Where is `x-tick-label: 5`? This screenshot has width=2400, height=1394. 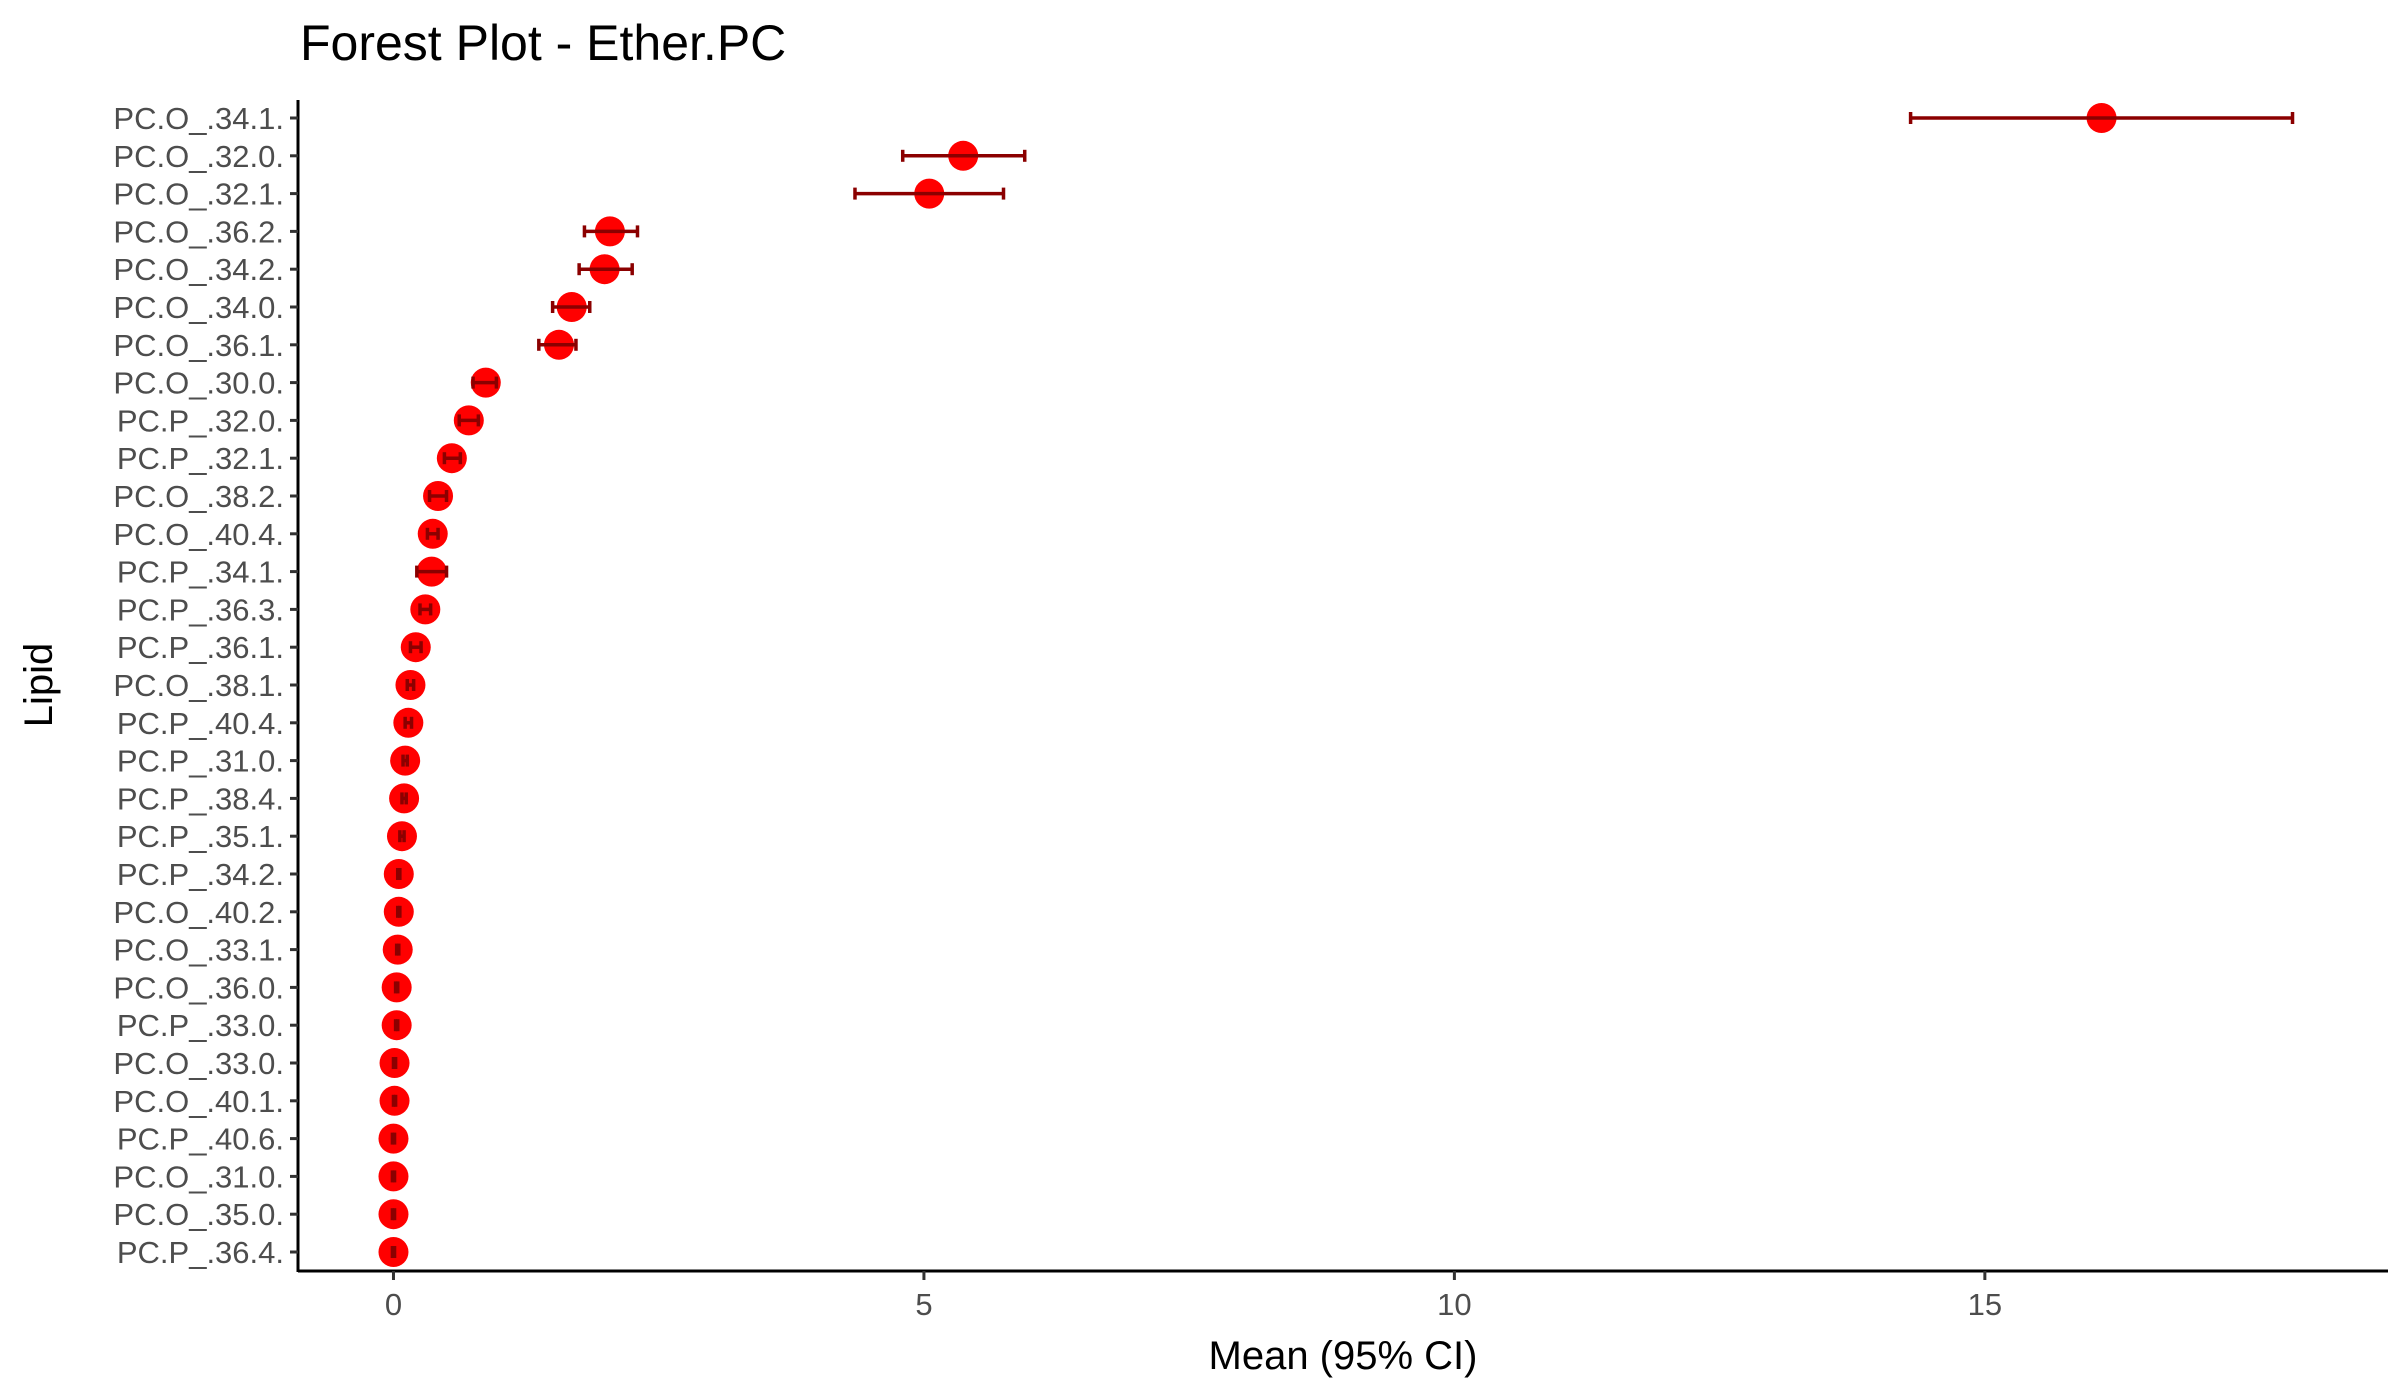 x-tick-label: 5 is located at coordinates (923, 1304).